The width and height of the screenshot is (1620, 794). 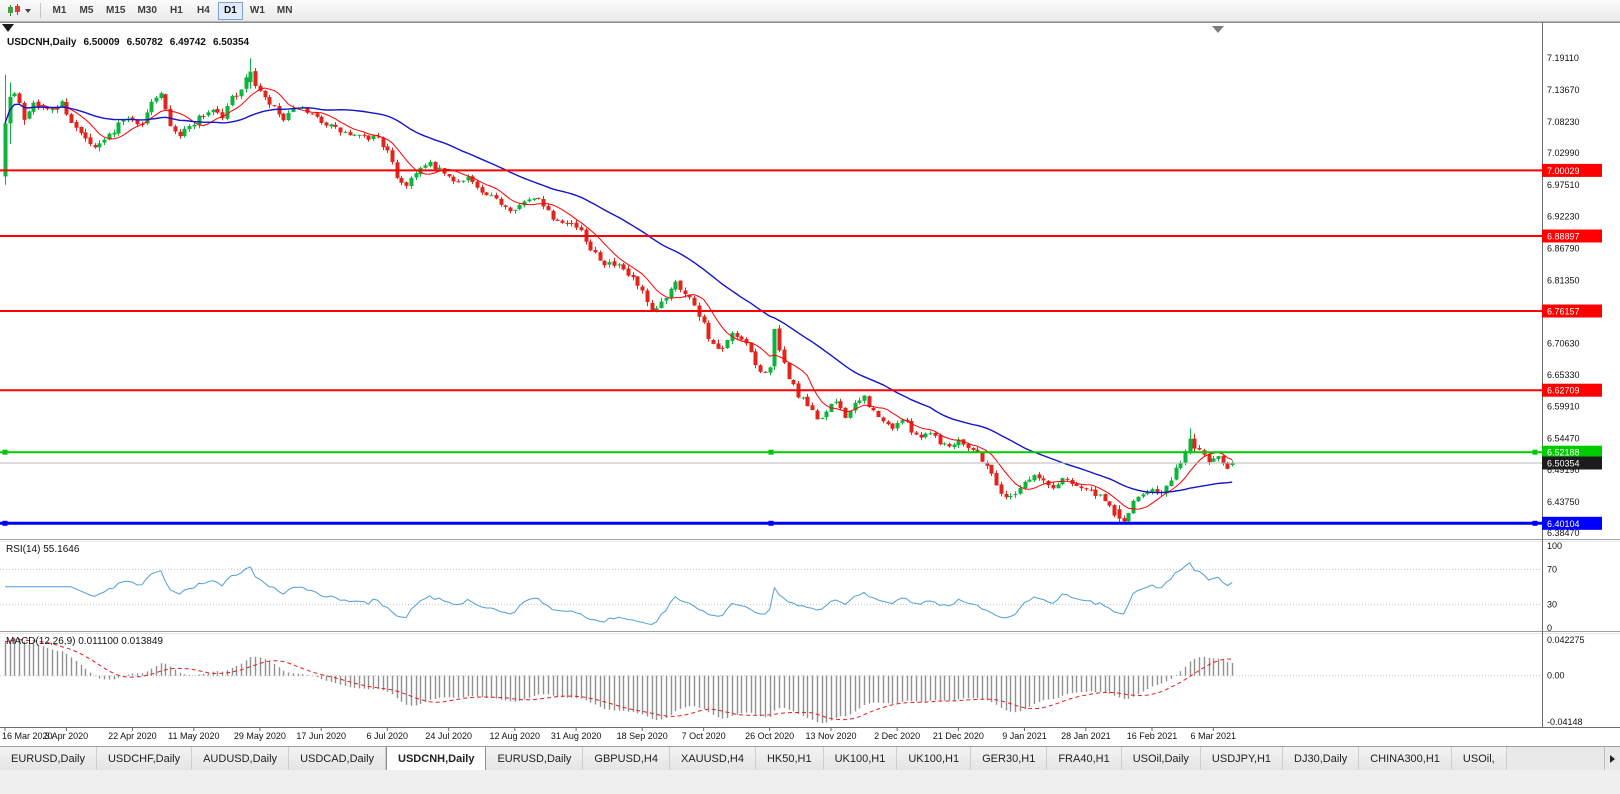 I want to click on chart-tab-USDCNH-Daily: USDCNH,Daily, so click(x=436, y=758).